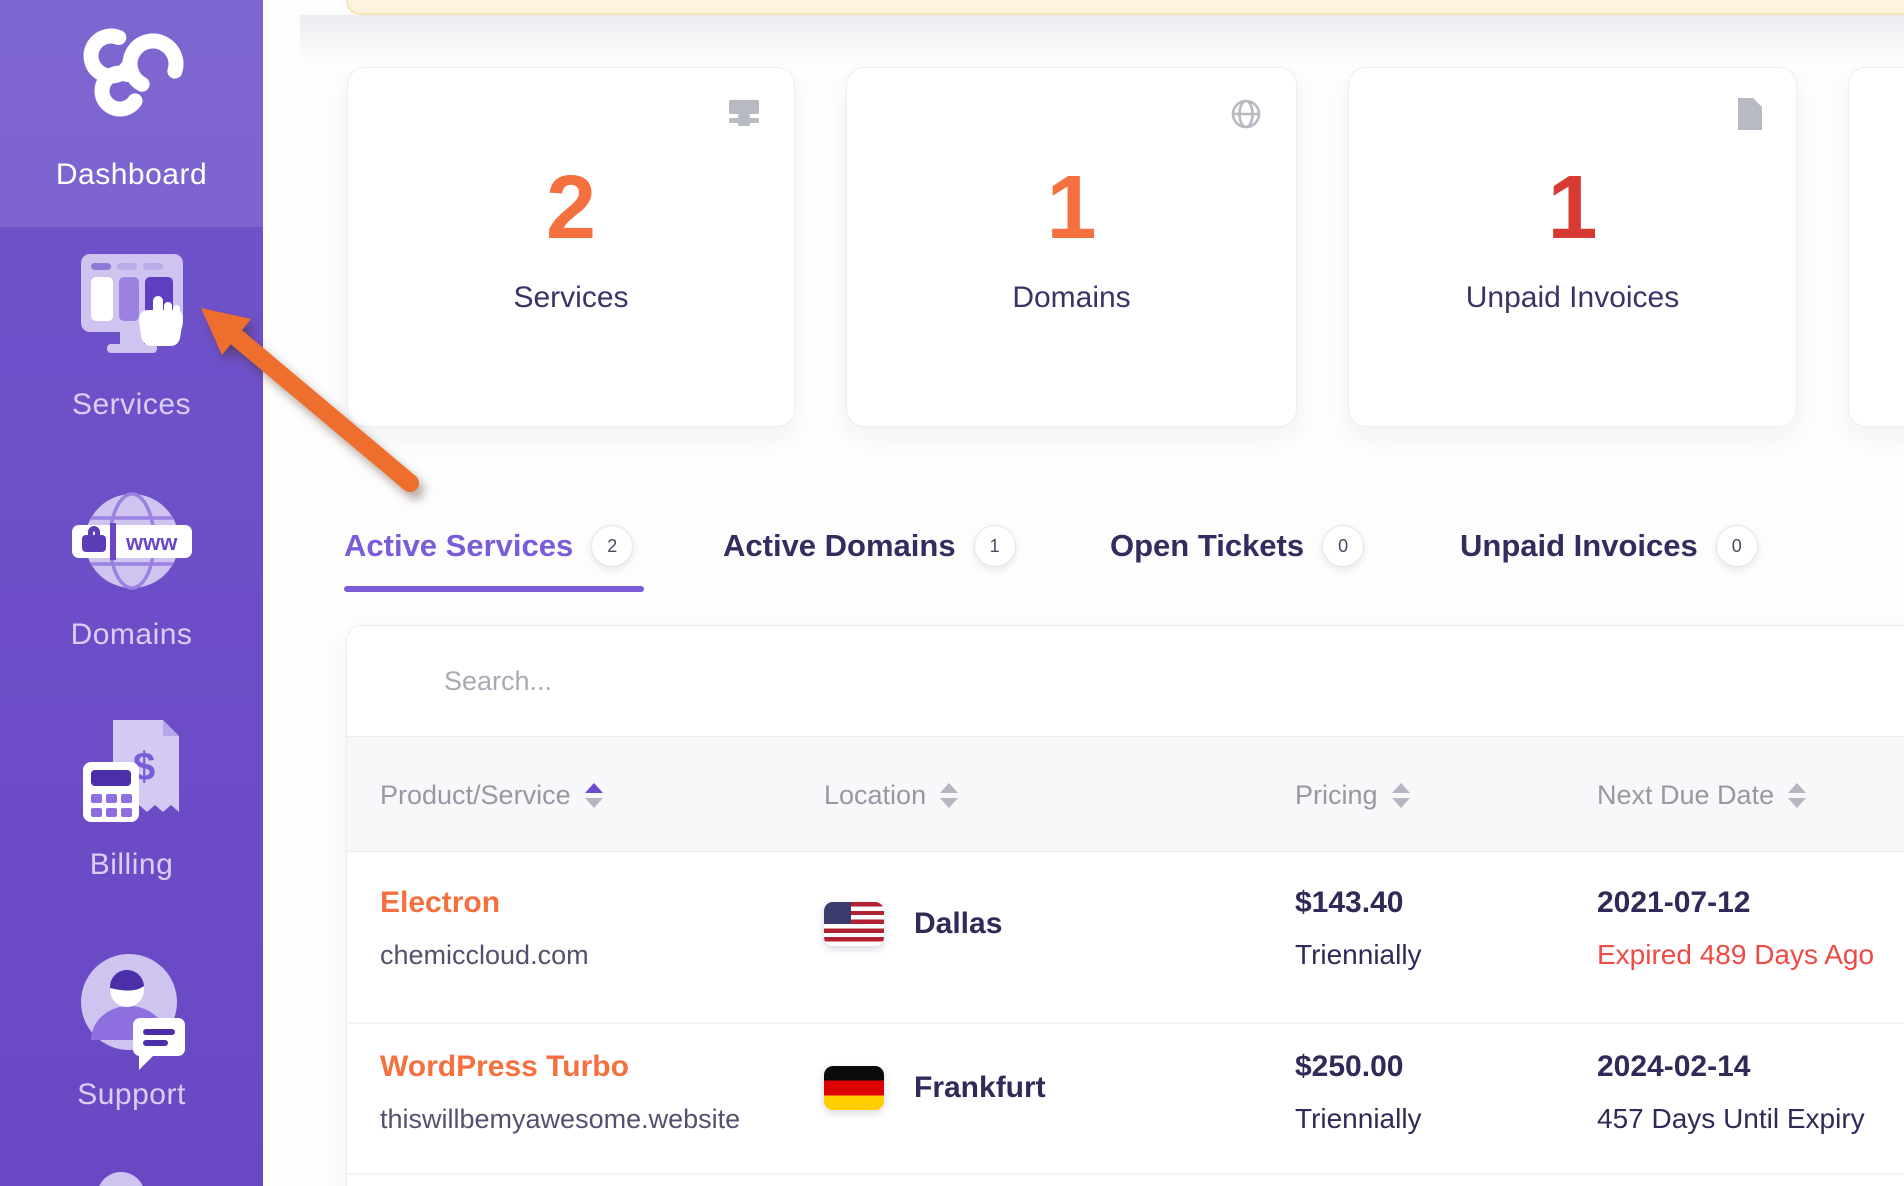  What do you see at coordinates (1731, 1118) in the screenshot?
I see `expiry-status: 457 Days Until Expiry` at bounding box center [1731, 1118].